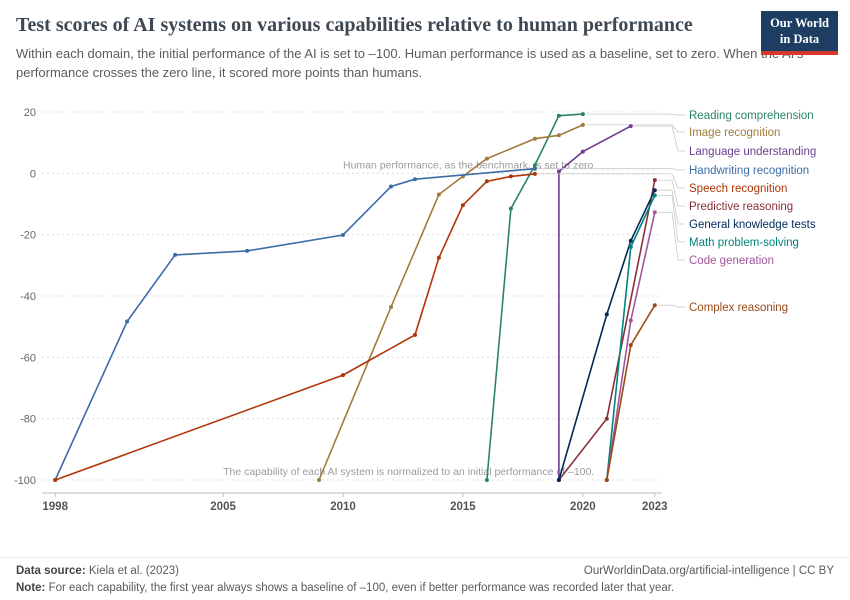  I want to click on chart-note-label: Note:, so click(31, 588).